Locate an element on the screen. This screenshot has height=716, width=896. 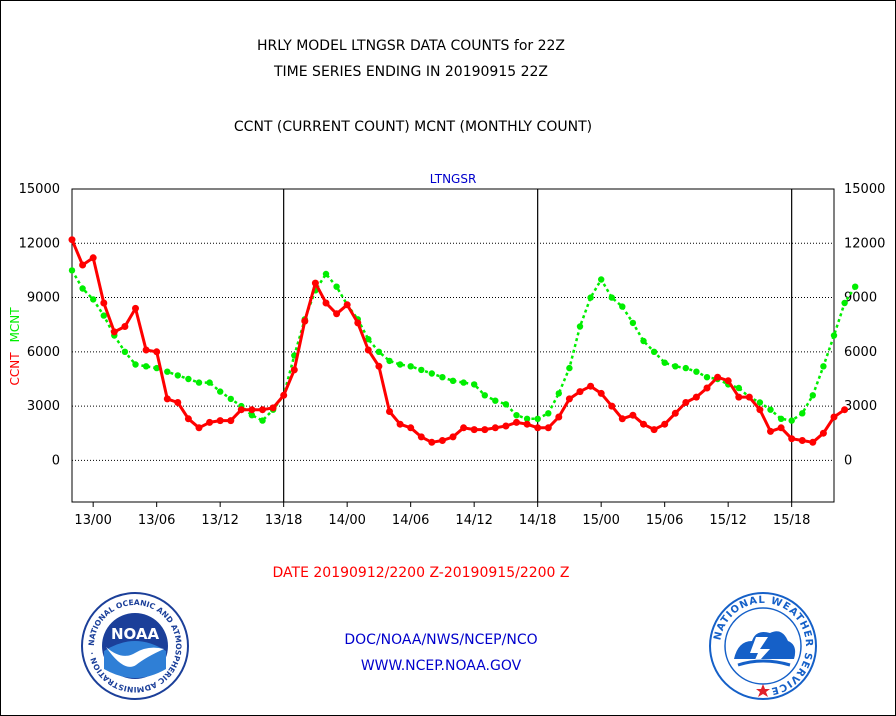
y-axis-label-mcnt: MCNT is located at coordinates (15, 325).